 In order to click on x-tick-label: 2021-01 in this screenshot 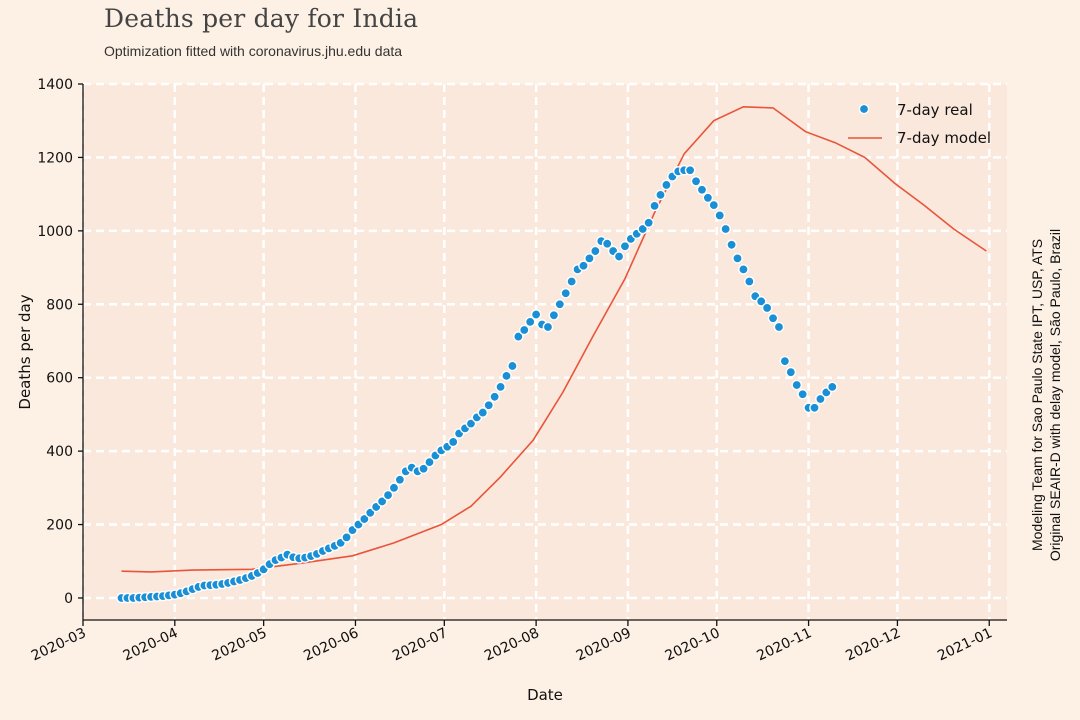, I will do `click(965, 644)`.